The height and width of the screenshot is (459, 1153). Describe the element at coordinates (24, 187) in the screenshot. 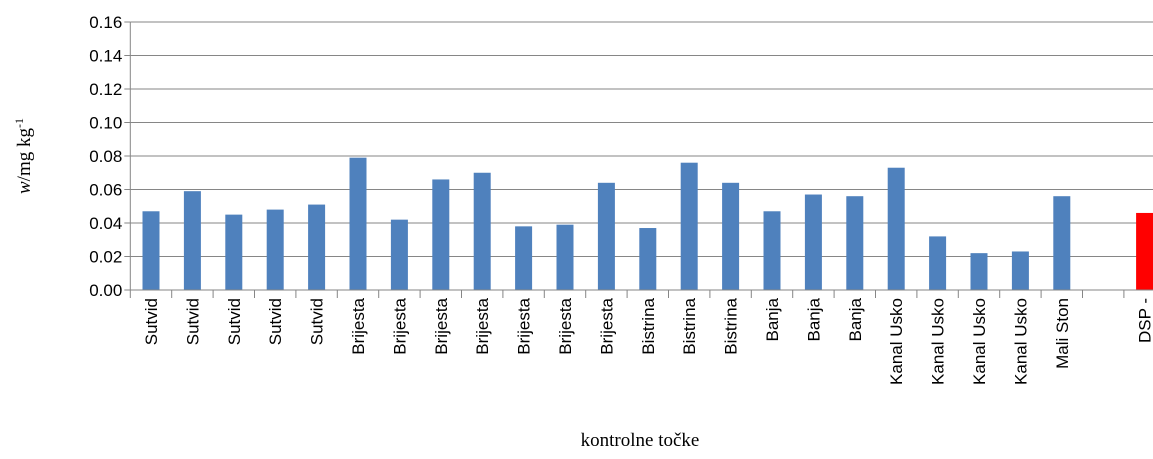

I see `y-label-part: w` at that location.